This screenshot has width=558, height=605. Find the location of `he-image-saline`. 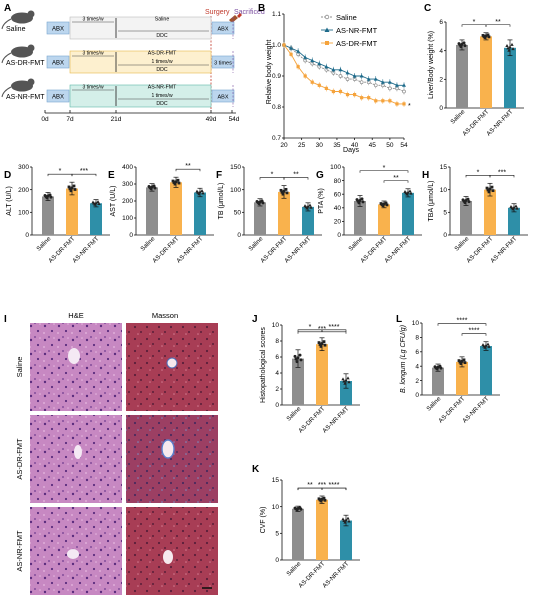

he-image-saline is located at coordinates (76, 367).